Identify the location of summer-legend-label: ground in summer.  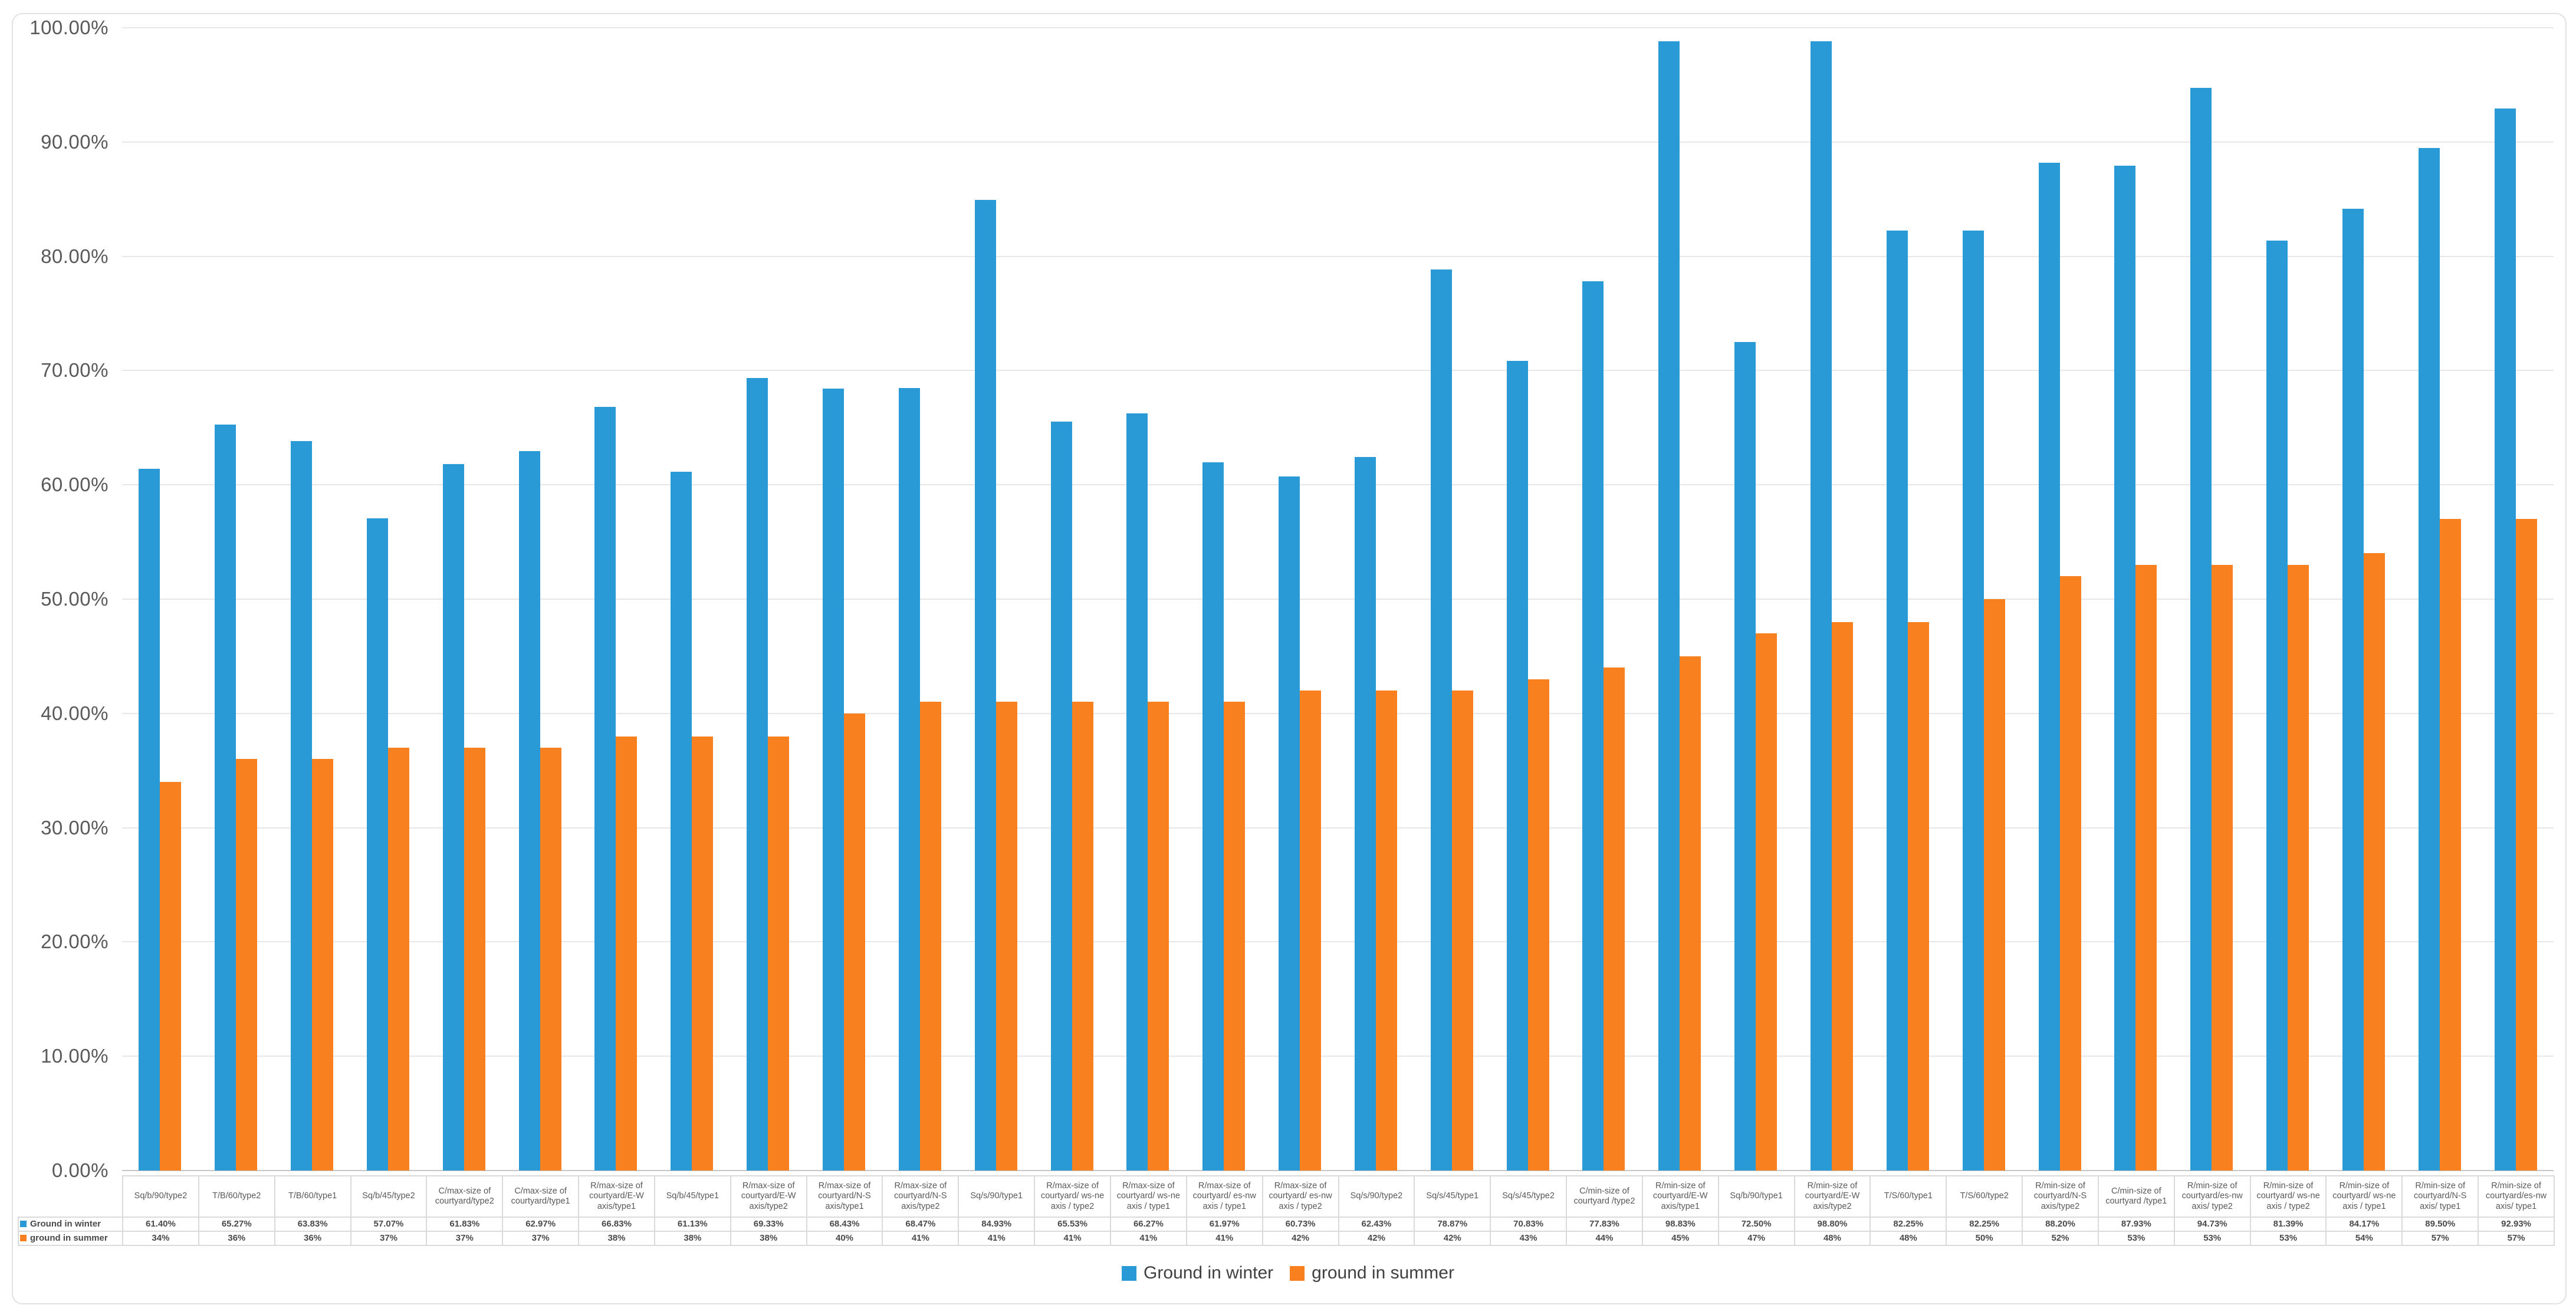
(1383, 1273).